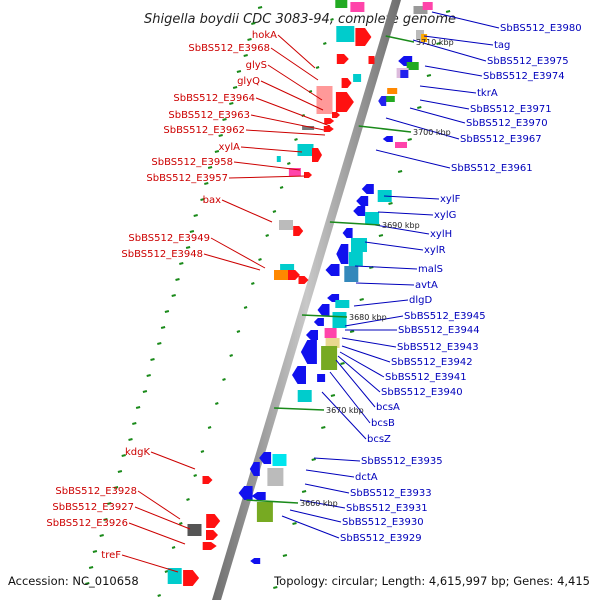 The image size is (600, 600). I want to click on gene-label-right: SbBS512_E3970, so click(507, 123).